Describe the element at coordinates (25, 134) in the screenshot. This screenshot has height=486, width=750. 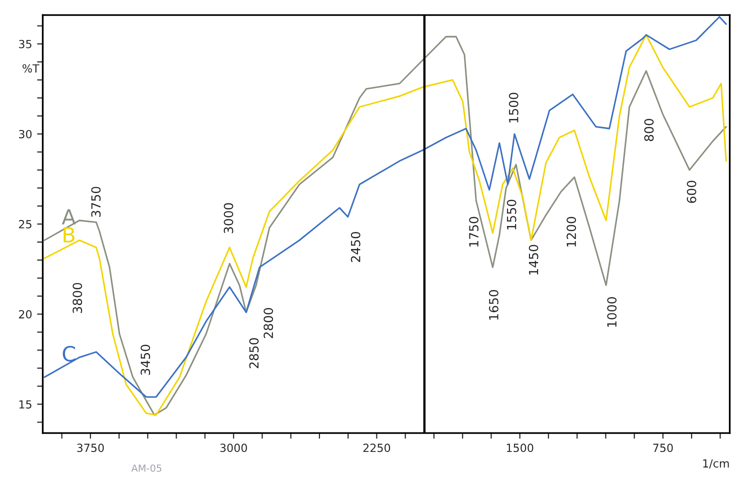
I see `y-tick-label: 30` at that location.